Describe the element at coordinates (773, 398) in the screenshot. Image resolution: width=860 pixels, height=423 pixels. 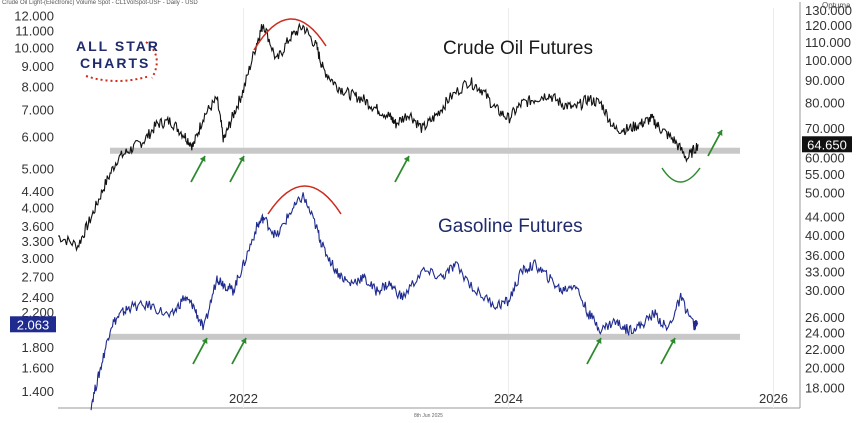
I see `x-tick-label: 2026` at that location.